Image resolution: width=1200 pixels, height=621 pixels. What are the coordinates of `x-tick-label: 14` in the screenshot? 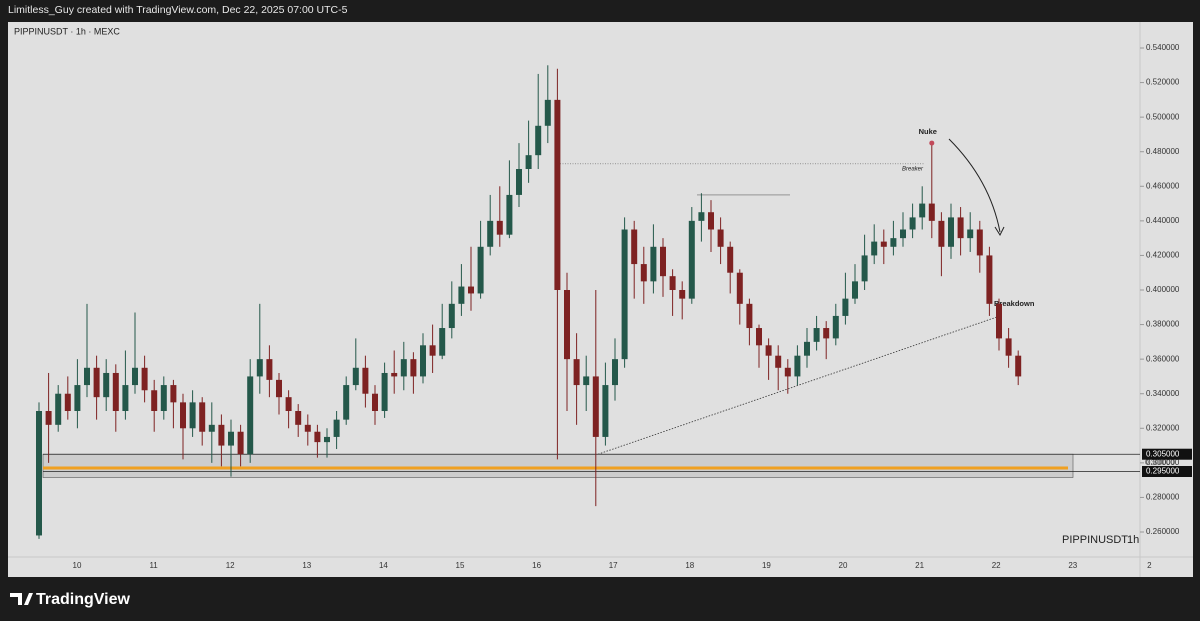 It's located at (383, 565).